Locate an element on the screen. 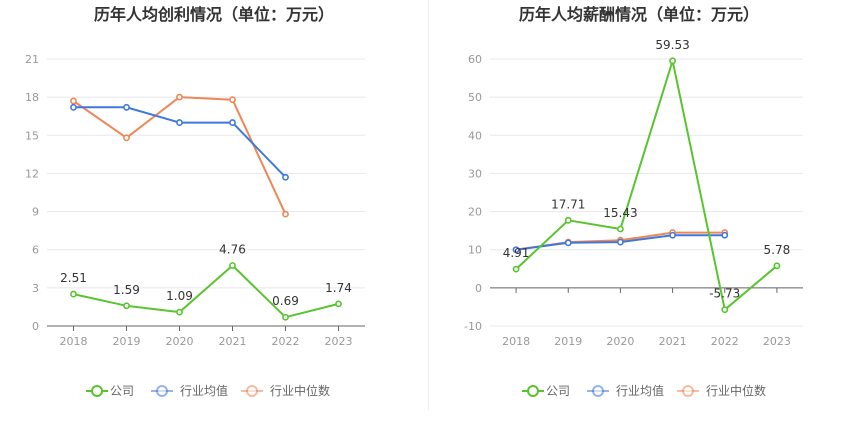  data-label: 4.91 is located at coordinates (516, 253).